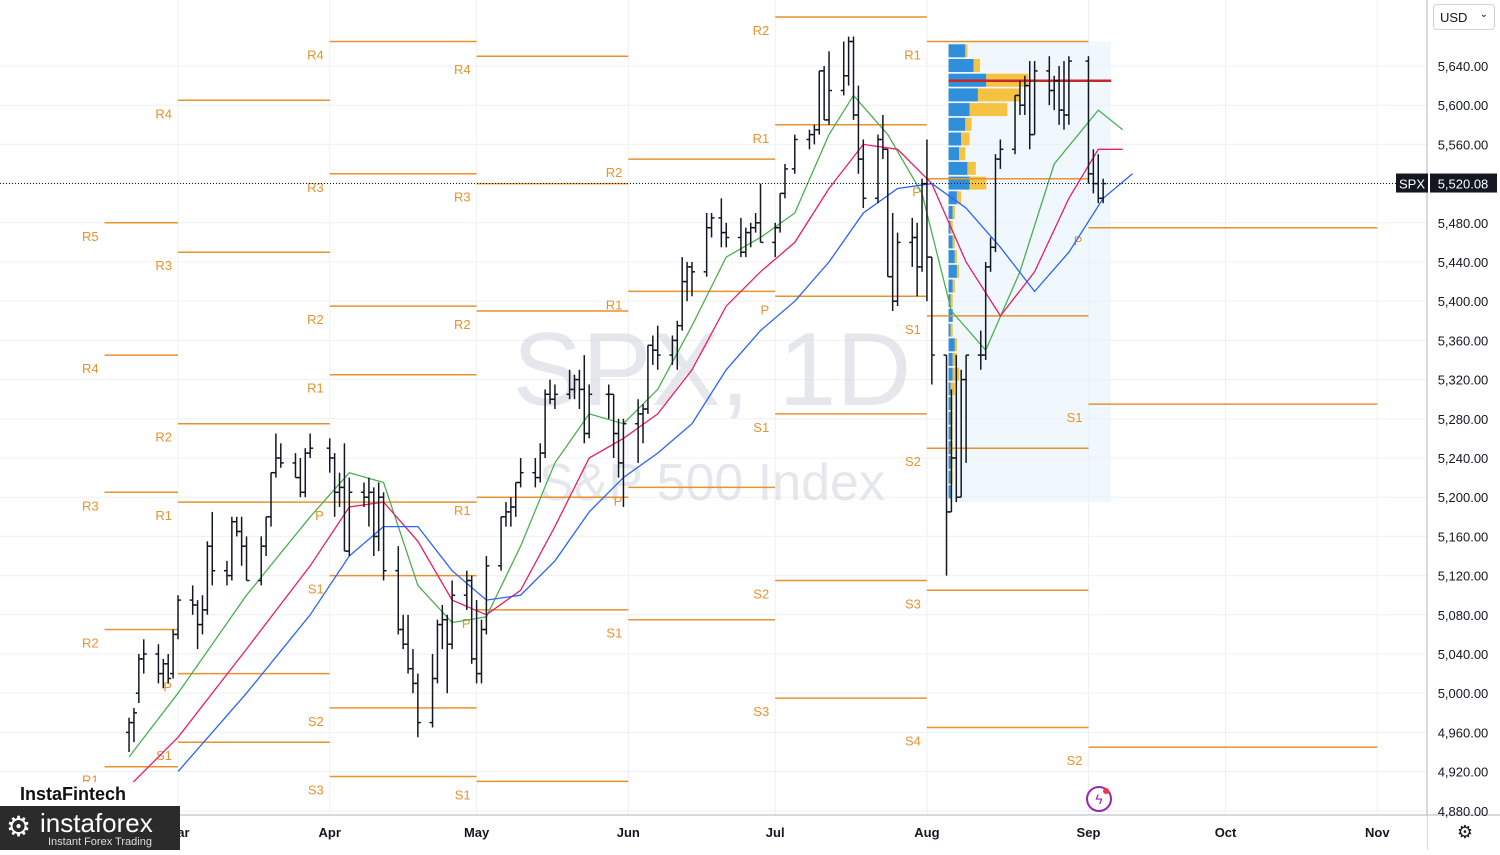  Describe the element at coordinates (1463, 105) in the screenshot. I see `price-tick-label: 5,600.00` at that location.